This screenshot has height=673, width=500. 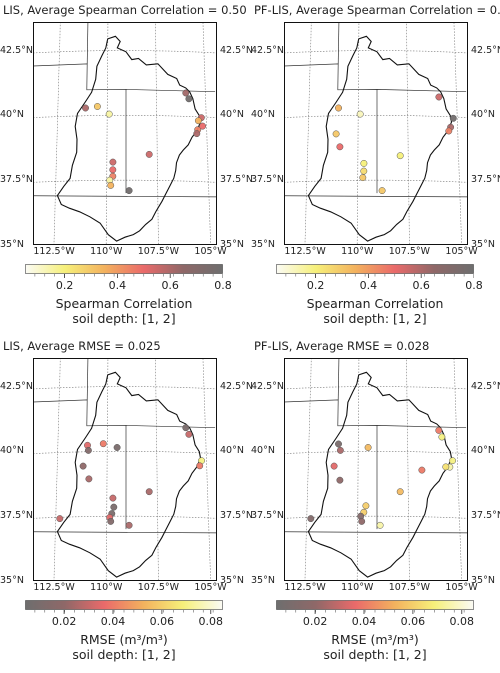 I want to click on colorbar-label: RMSE (m³/m³) soil depth: [1, 2], so click(x=375, y=647).